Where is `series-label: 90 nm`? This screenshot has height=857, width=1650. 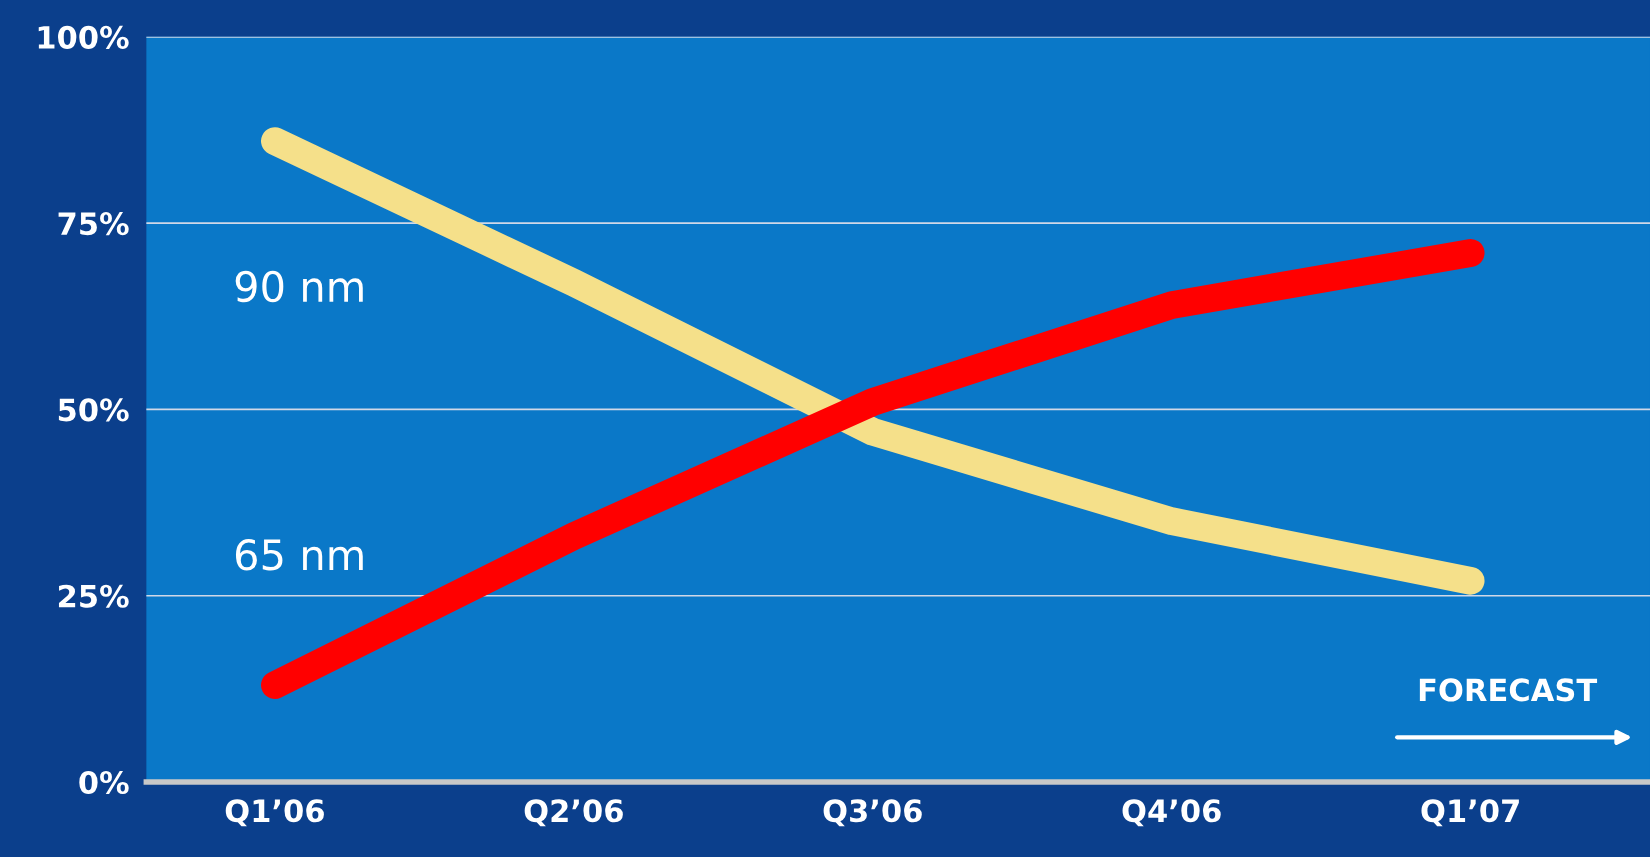 series-label: 90 nm is located at coordinates (299, 286).